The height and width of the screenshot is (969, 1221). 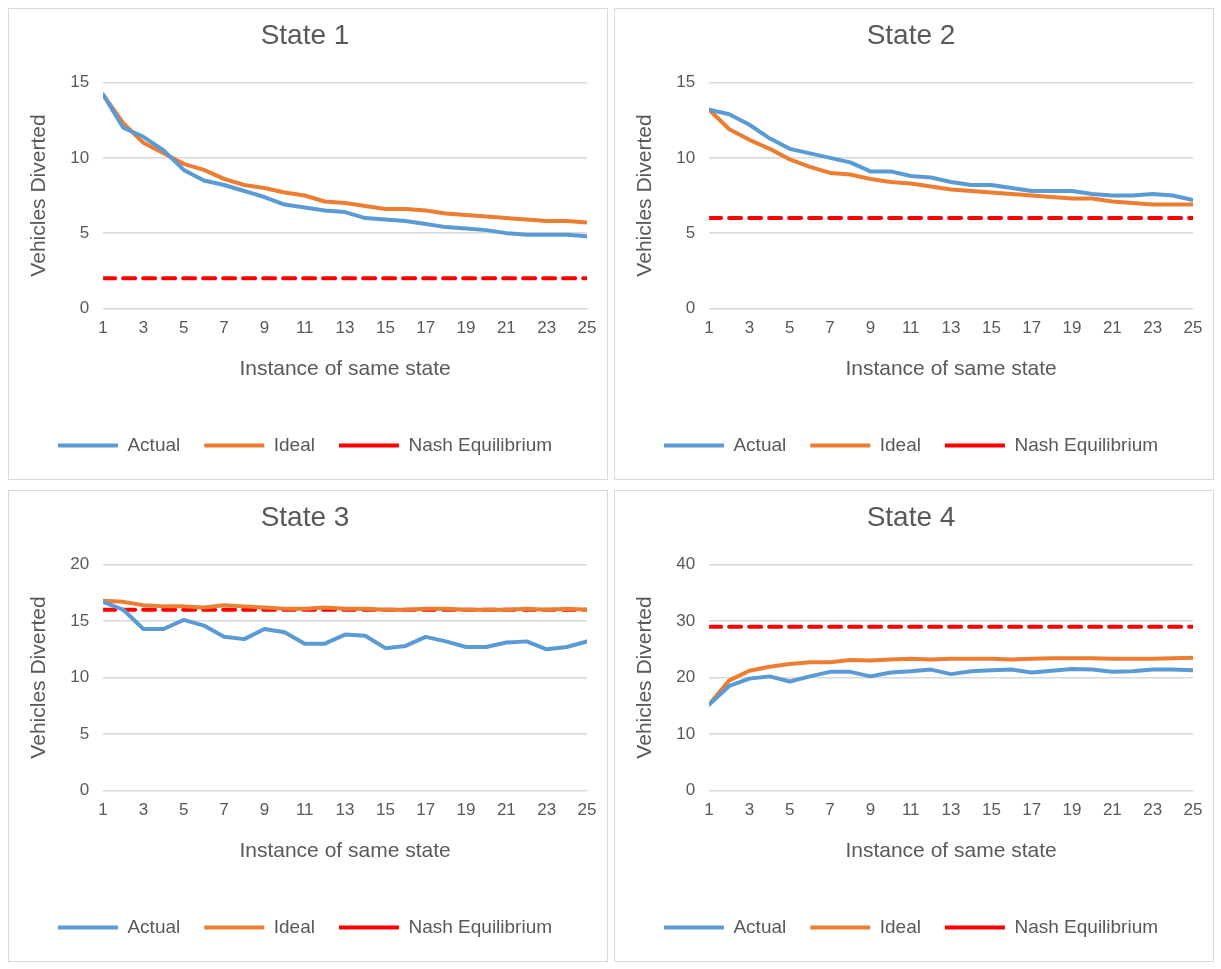 What do you see at coordinates (305, 34) in the screenshot?
I see `chart-title: State 1` at bounding box center [305, 34].